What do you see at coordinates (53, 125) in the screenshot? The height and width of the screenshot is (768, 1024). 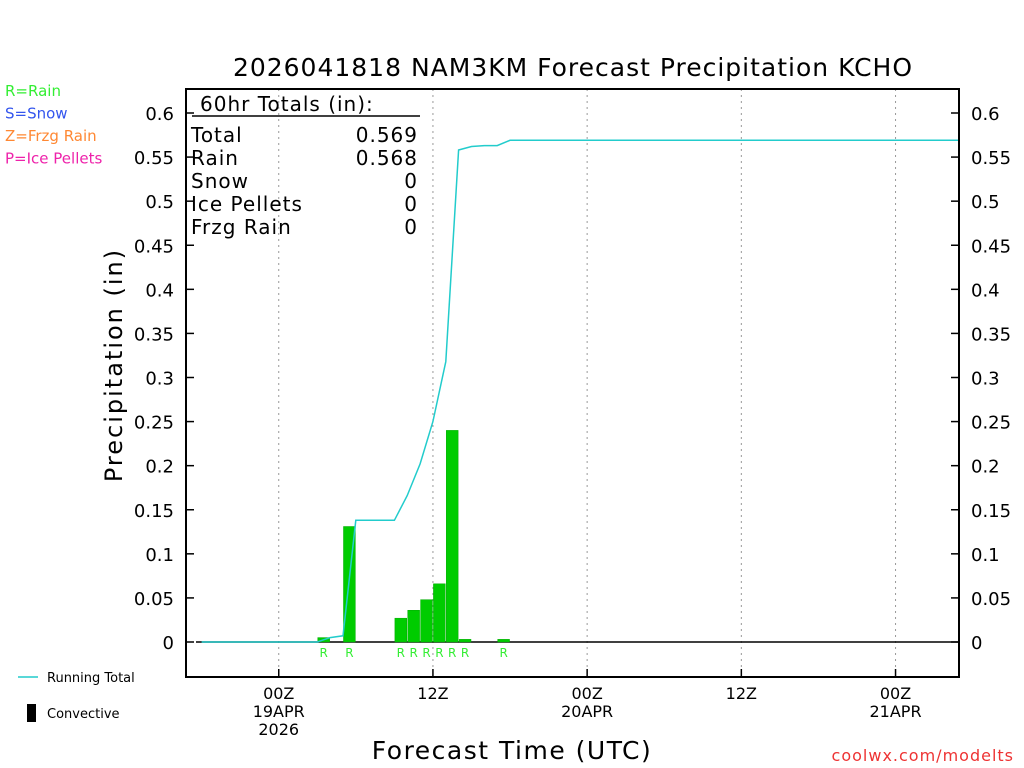 I see `ptype-legend: R=Rain S=Snow Z=Frzg Rain P=Ice Pellets` at bounding box center [53, 125].